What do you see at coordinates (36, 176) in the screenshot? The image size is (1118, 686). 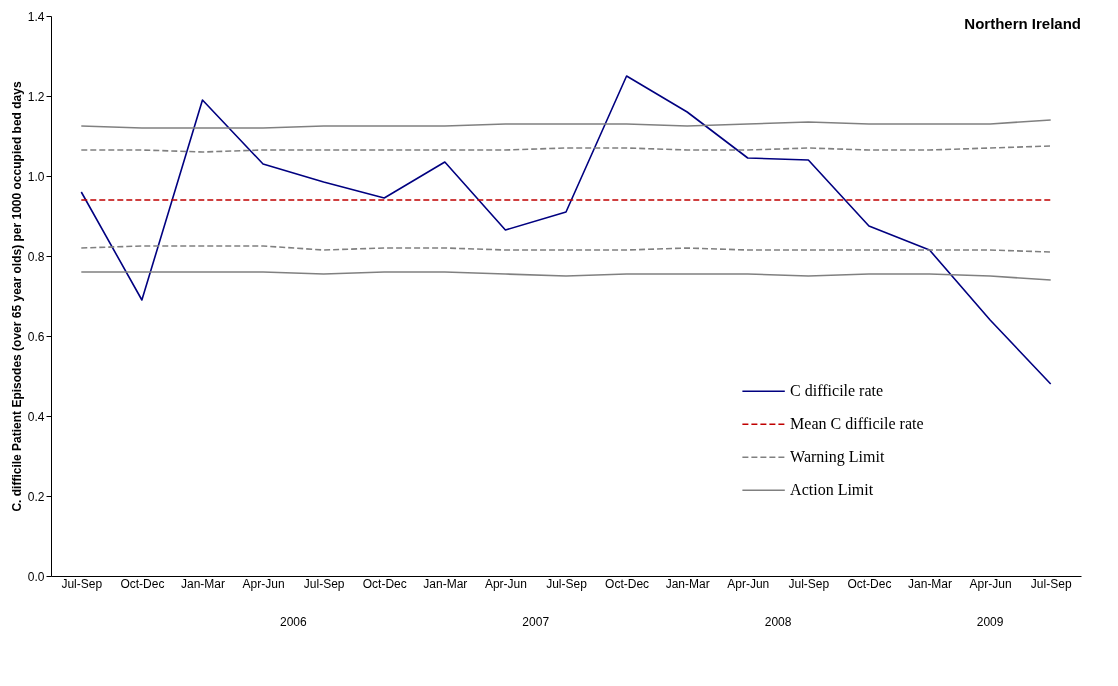 I see `y-tick-label: 1.0` at bounding box center [36, 176].